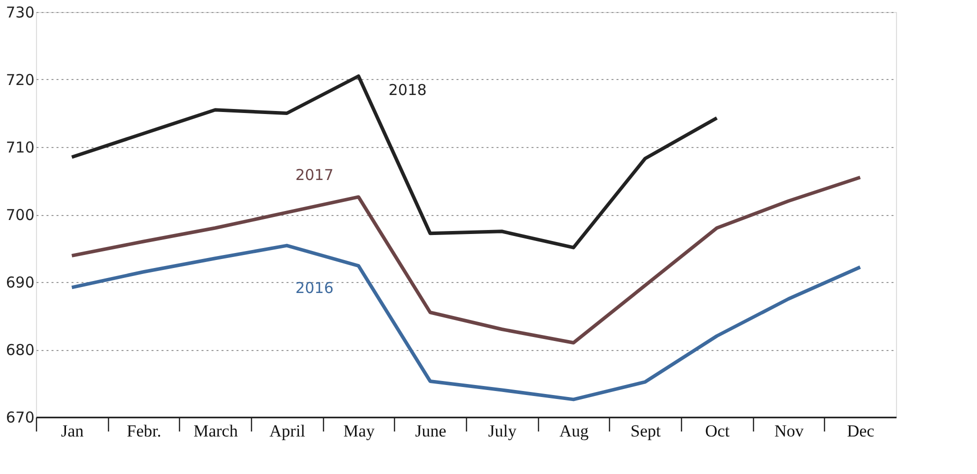  Describe the element at coordinates (72, 431) in the screenshot. I see `x-tick-label: Jan` at that location.